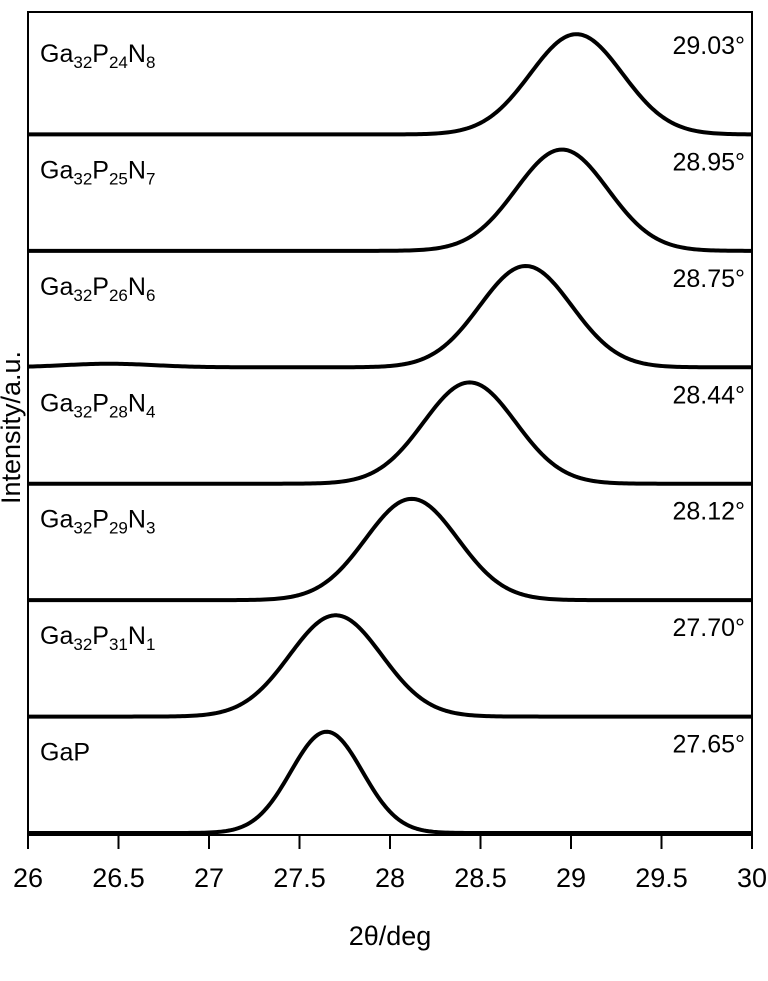  Describe the element at coordinates (390, 878) in the screenshot. I see `x-tick-label: 28` at that location.